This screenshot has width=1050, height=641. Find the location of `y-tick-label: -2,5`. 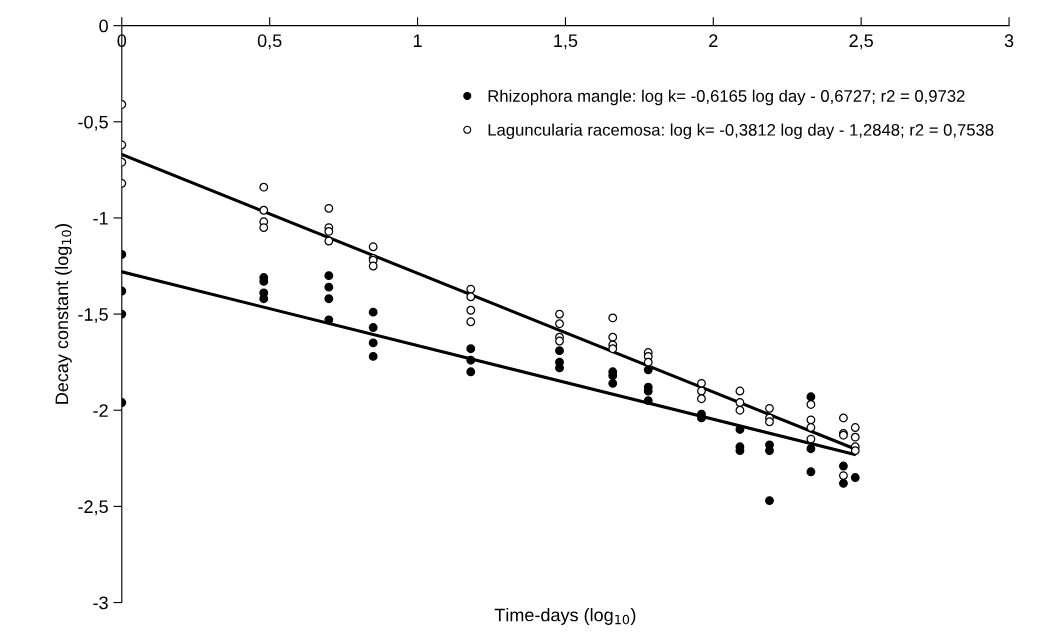

y-tick-label: -2,5 is located at coordinates (93, 508).